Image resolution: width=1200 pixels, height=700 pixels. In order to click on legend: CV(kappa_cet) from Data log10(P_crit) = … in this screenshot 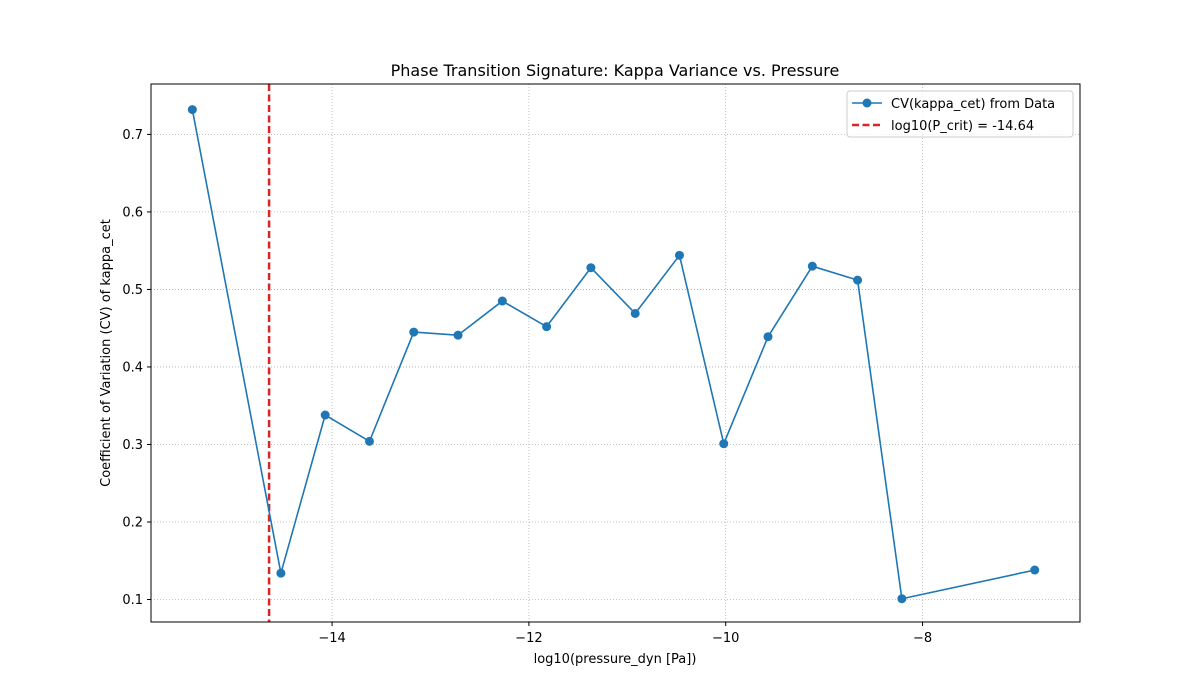, I will do `click(960, 114)`.